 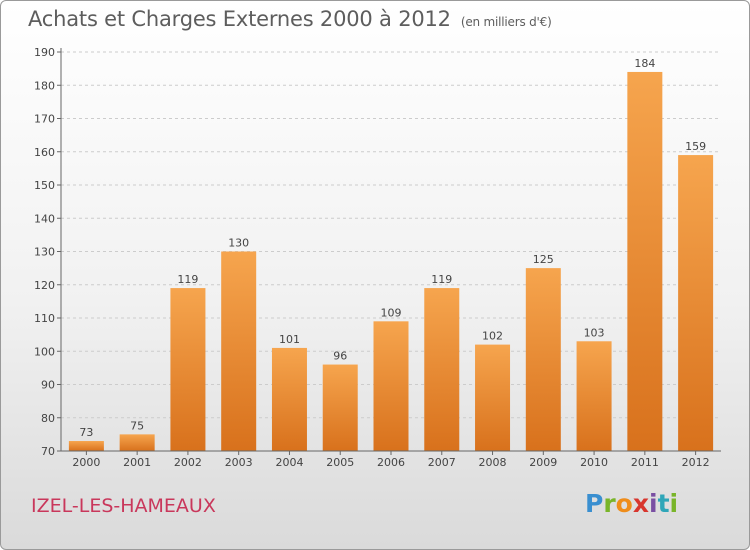 I want to click on ytick-label-180: 180, so click(x=44, y=85).